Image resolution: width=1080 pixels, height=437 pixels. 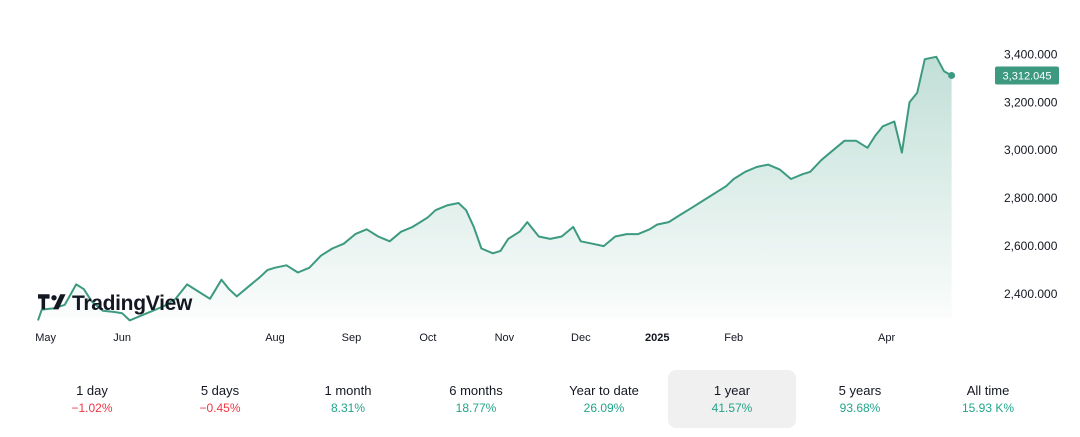 What do you see at coordinates (988, 408) in the screenshot?
I see `range-change: 15.93 K%` at bounding box center [988, 408].